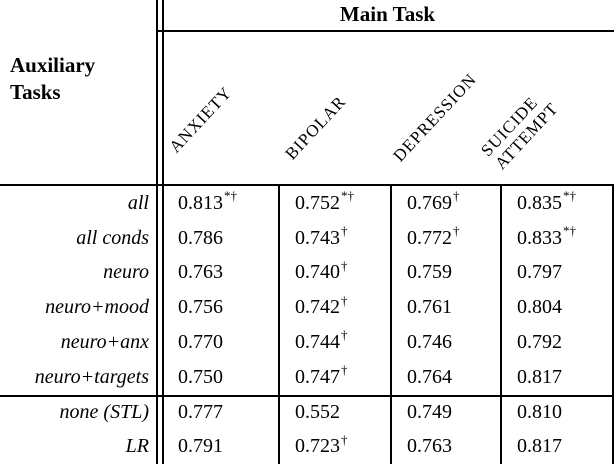 The image size is (614, 464). Describe the element at coordinates (317, 202) in the screenshot. I see `value: 0.752` at that location.